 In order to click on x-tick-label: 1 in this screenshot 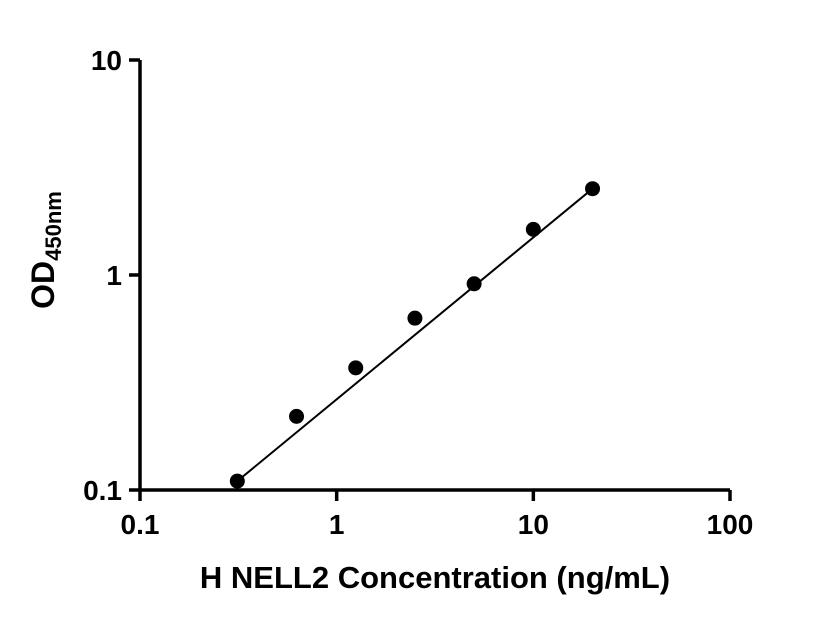, I will do `click(337, 524)`.